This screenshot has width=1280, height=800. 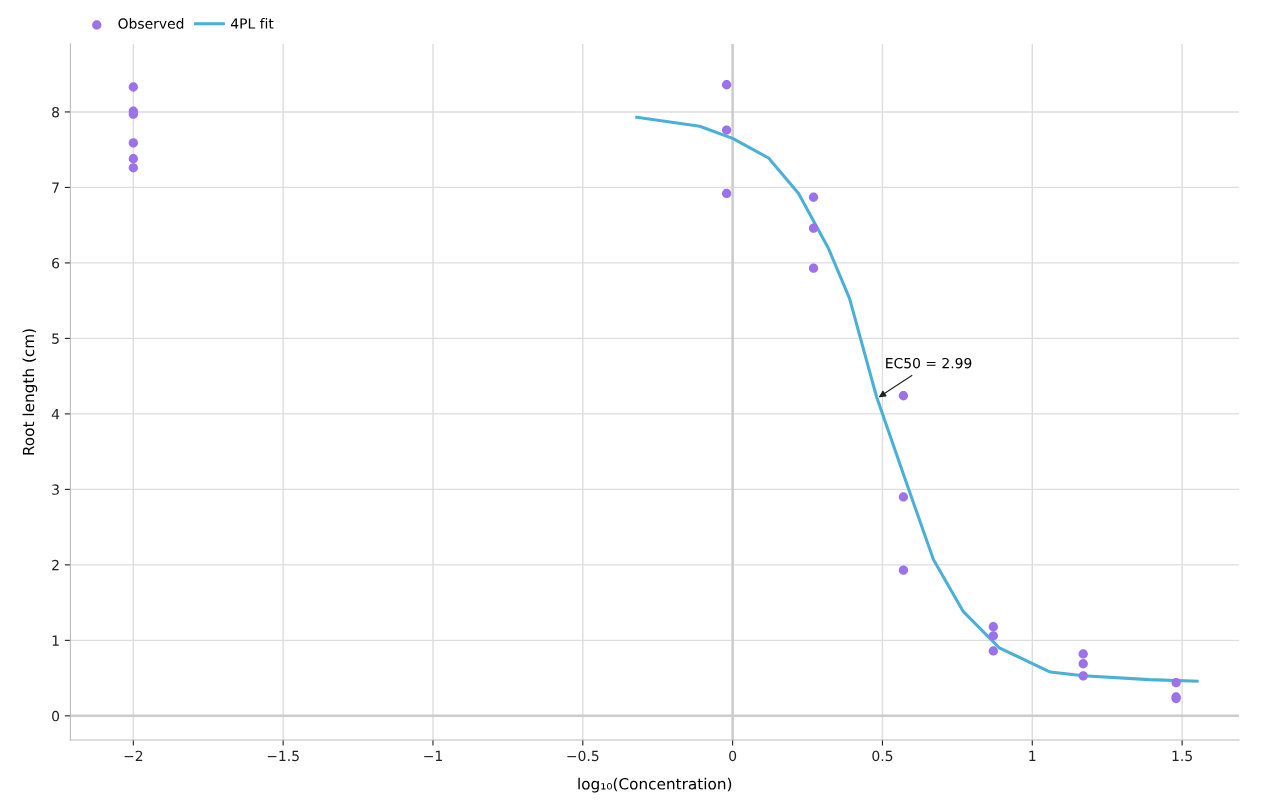 I want to click on y-tick-label: 0, so click(x=56, y=716).